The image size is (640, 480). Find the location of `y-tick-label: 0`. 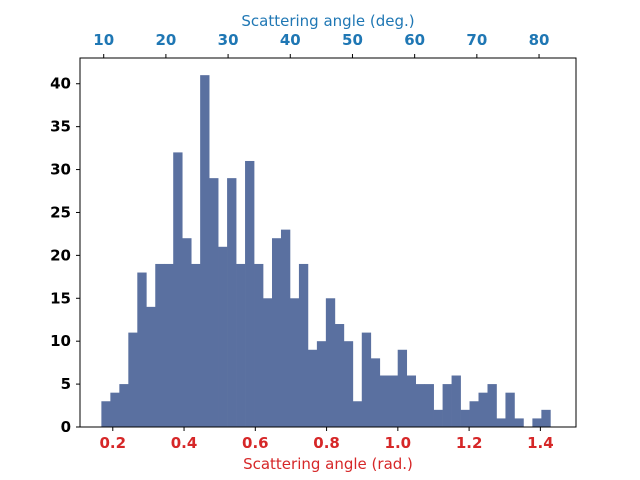

y-tick-label: 0 is located at coordinates (66, 427).